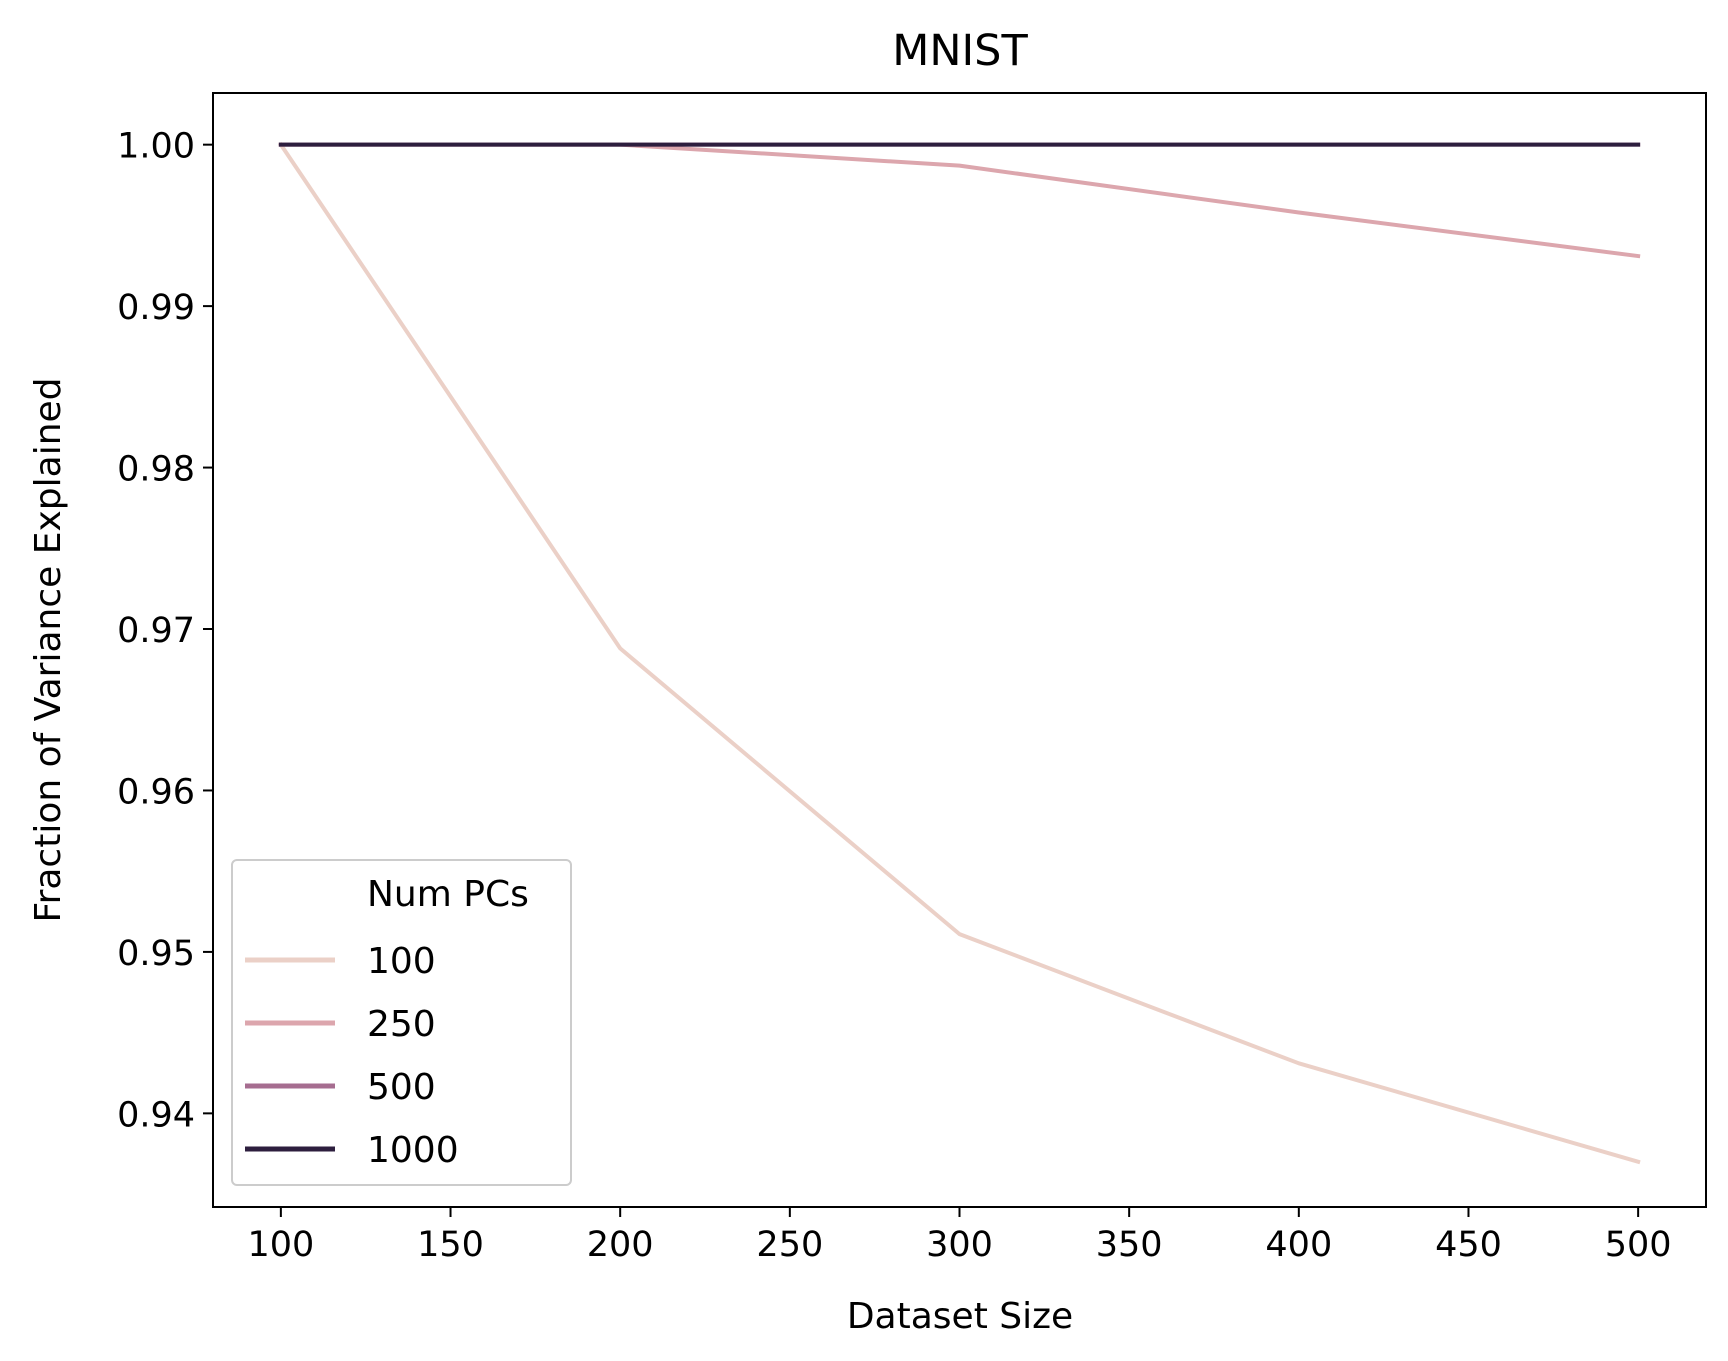 The height and width of the screenshot is (1361, 1728). What do you see at coordinates (960, 1316) in the screenshot?
I see `x-axis-label: Dataset Size` at bounding box center [960, 1316].